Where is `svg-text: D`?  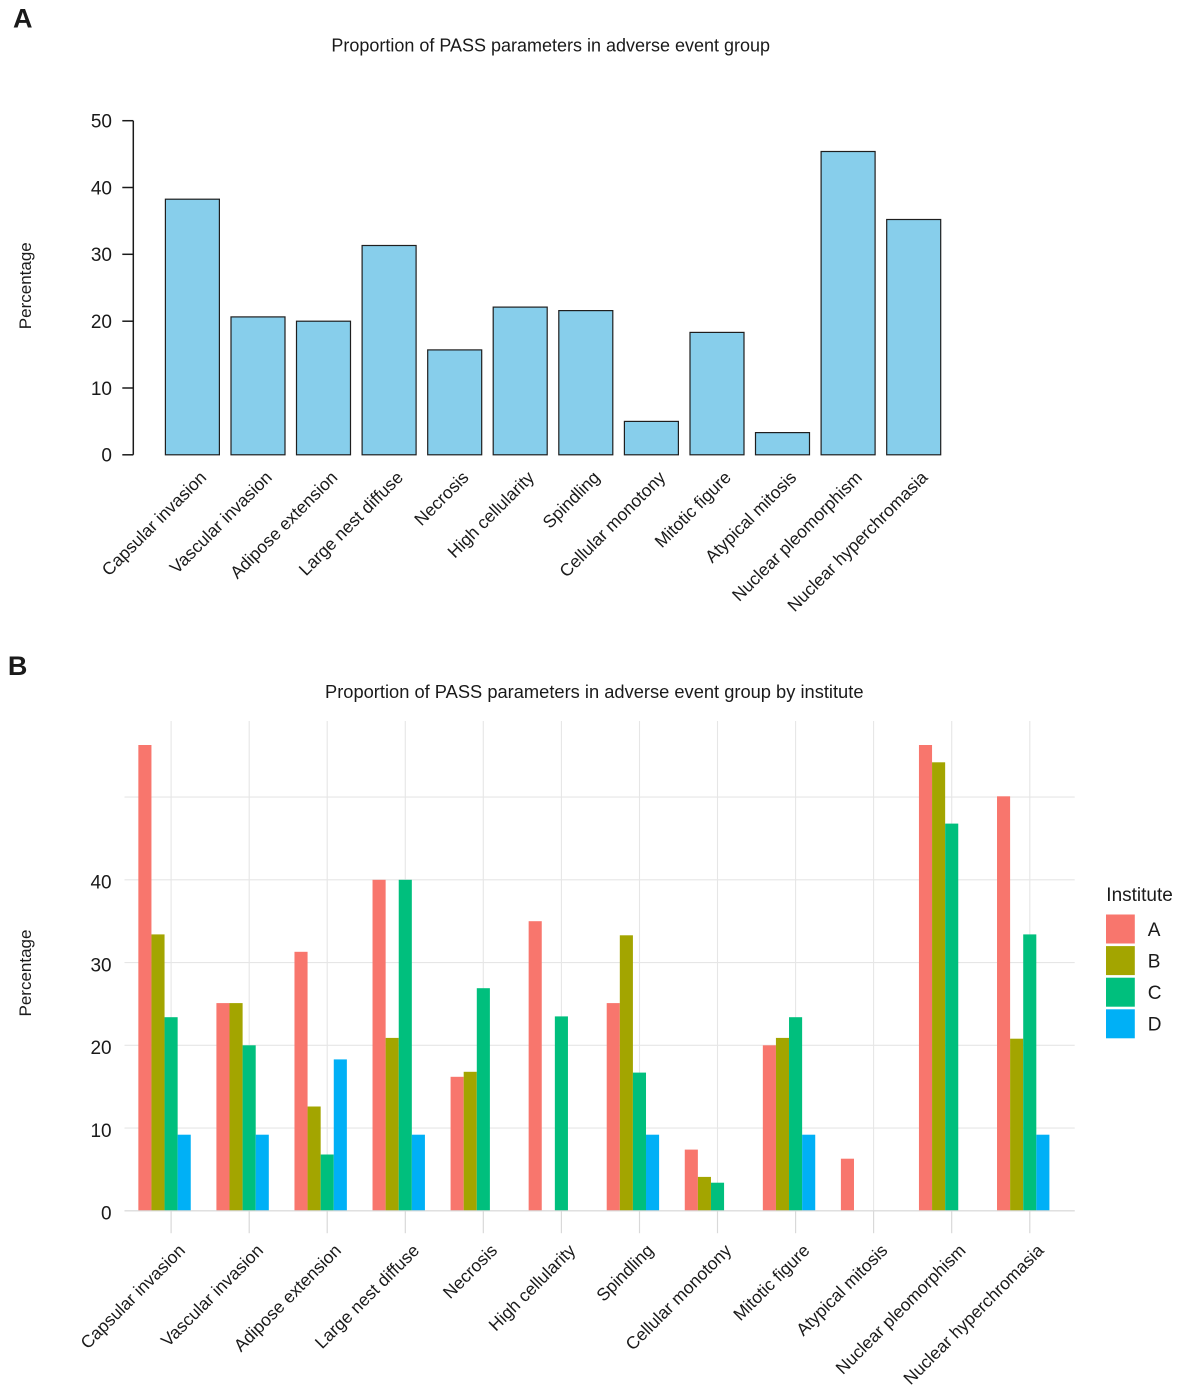 svg-text: D is located at coordinates (1155, 1025).